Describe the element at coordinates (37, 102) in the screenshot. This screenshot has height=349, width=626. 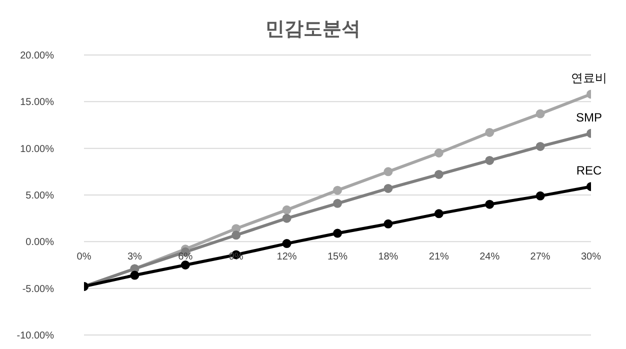
I see `y-tick-label: 15.00%` at that location.